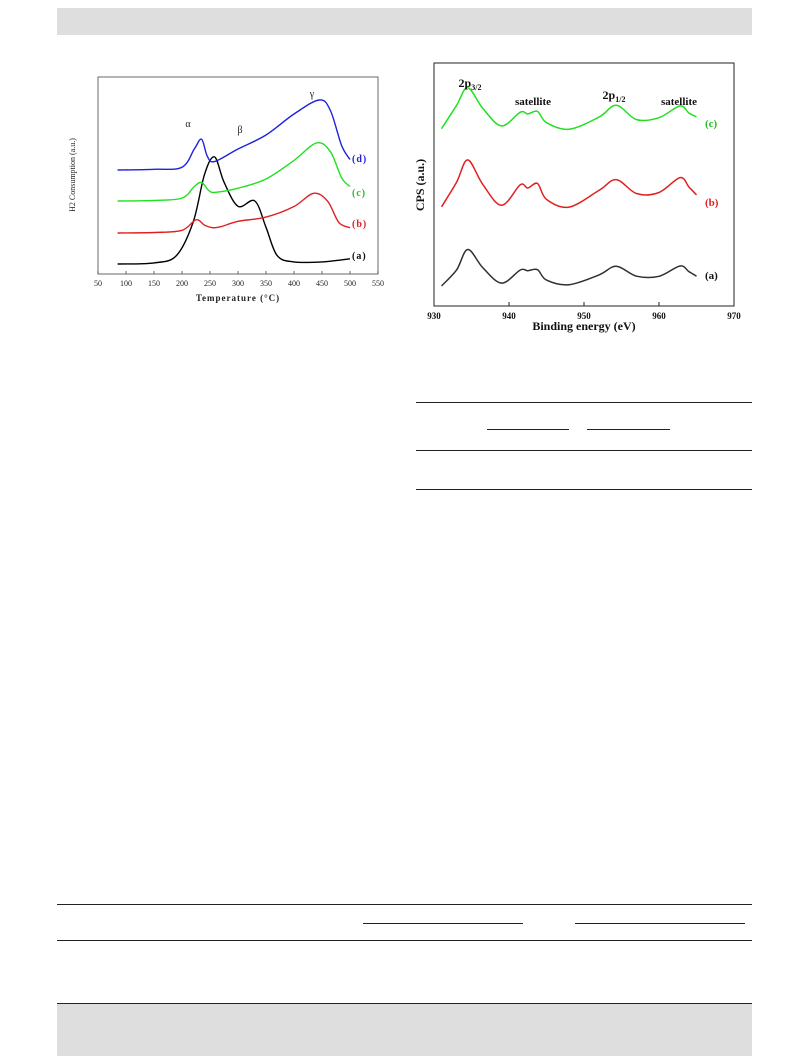  I want to click on xps-x-ticks: 930 940 950 960 970, so click(584, 311).